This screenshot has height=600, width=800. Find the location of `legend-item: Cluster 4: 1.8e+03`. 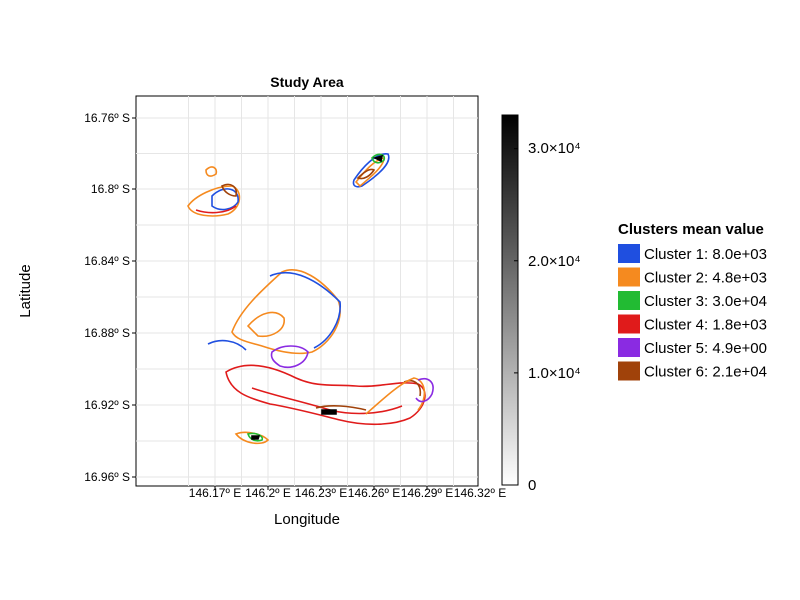

legend-item: Cluster 4: 1.8e+03 is located at coordinates (692, 324).